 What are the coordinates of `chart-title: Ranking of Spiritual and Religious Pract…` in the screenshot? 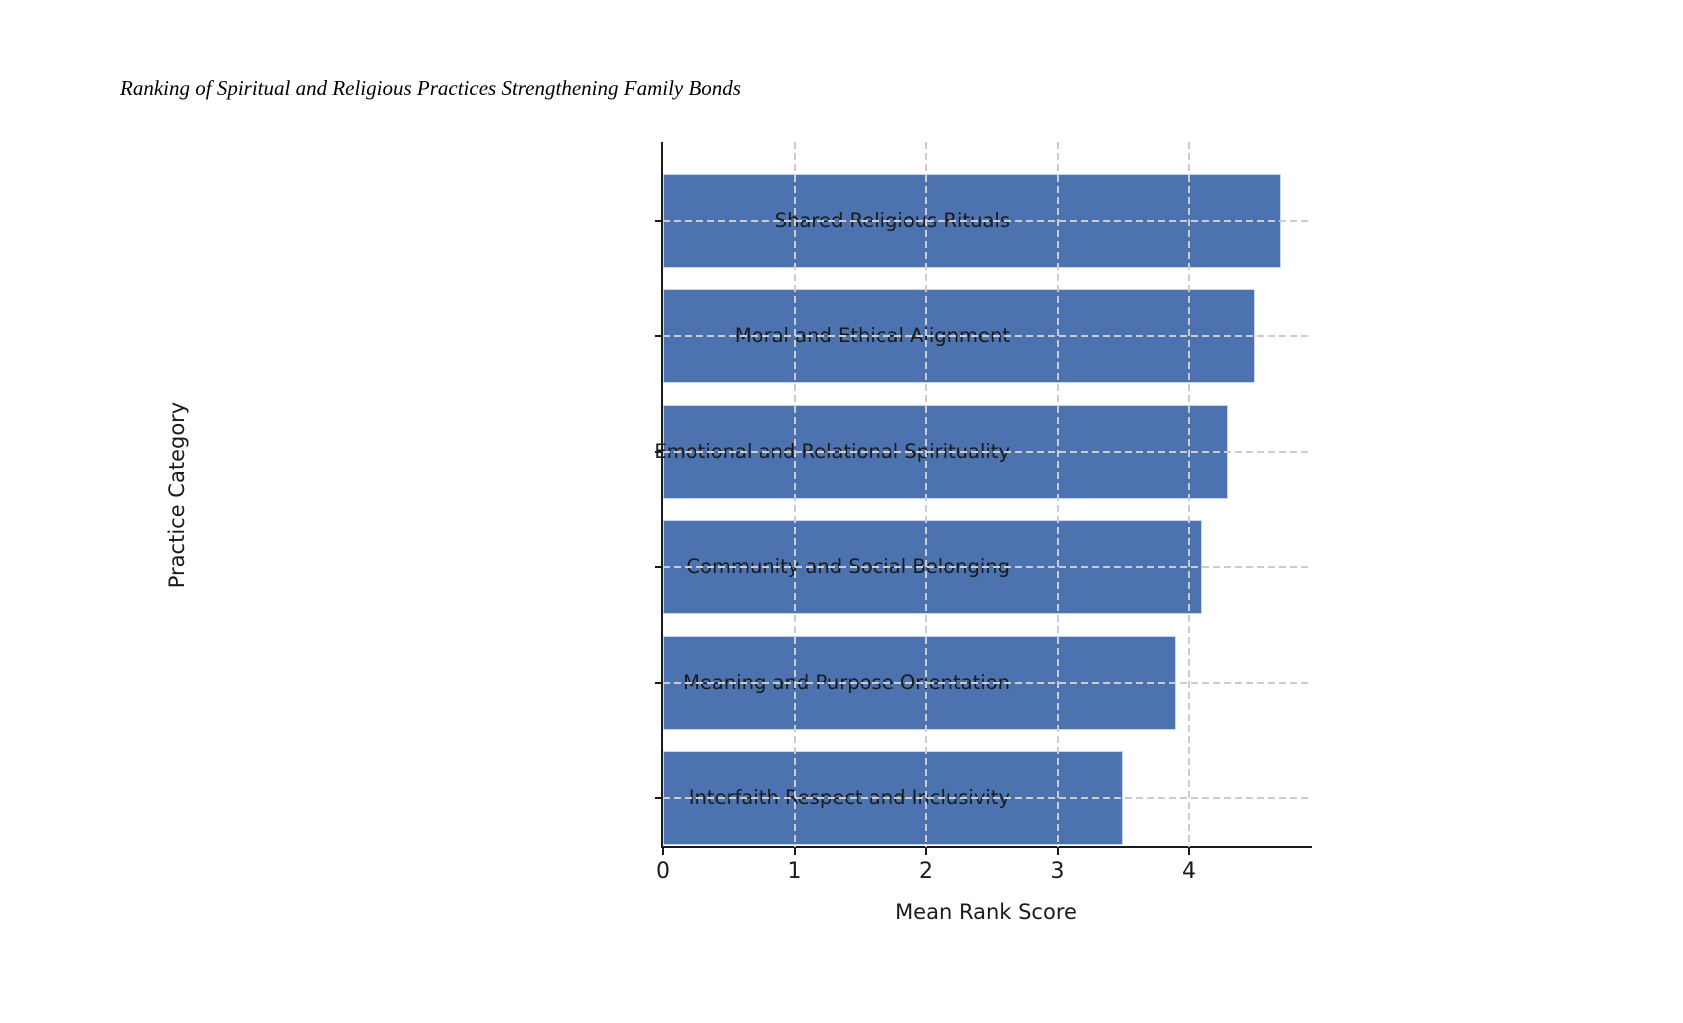 It's located at (430, 88).